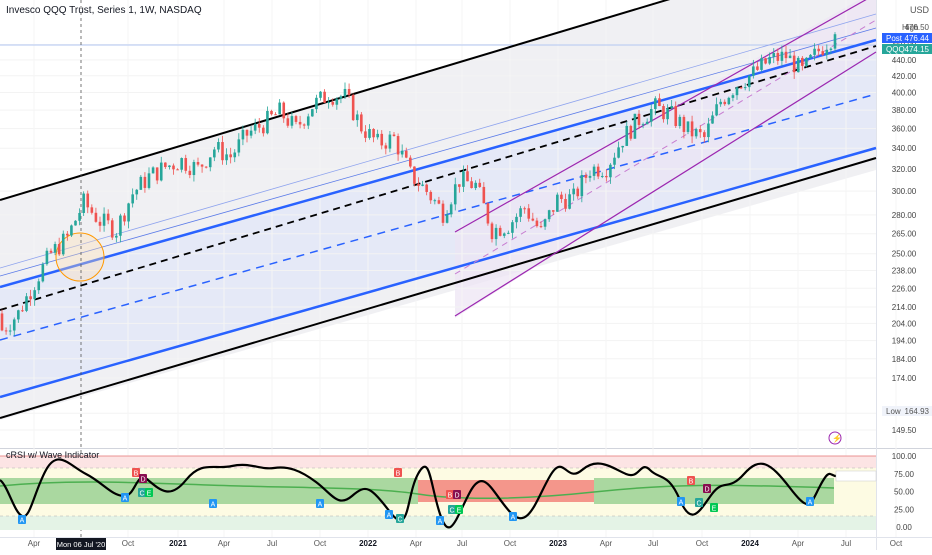 The height and width of the screenshot is (555, 932). I want to click on time-tick-label: Apr, so click(606, 543).